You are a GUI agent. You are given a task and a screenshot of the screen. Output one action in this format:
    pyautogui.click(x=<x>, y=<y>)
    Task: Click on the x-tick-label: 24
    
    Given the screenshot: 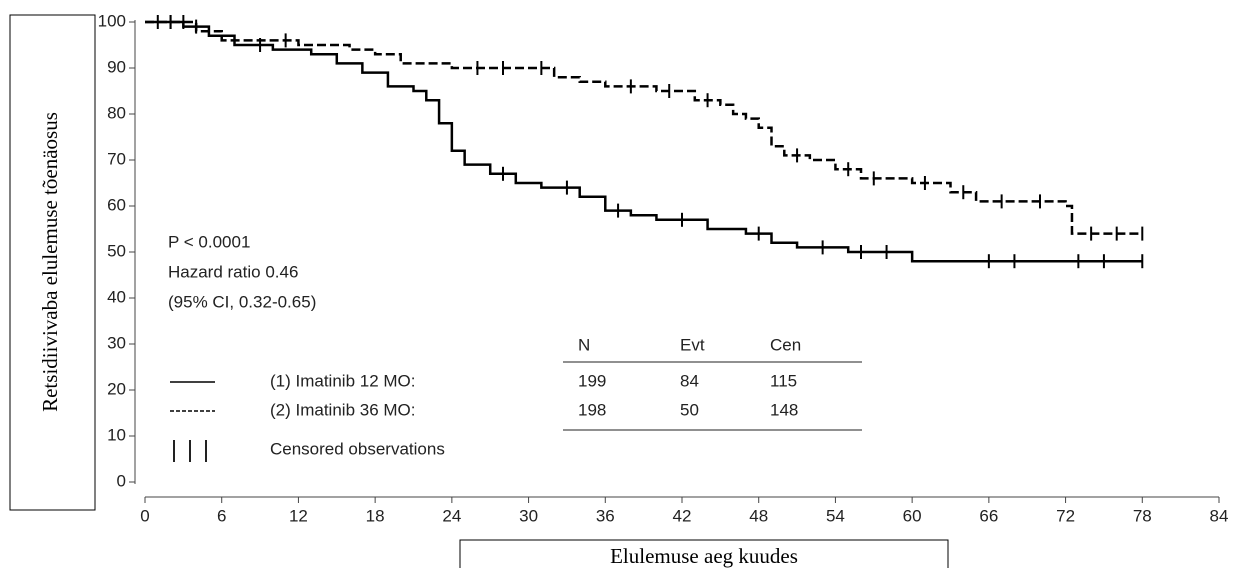 What is the action you would take?
    pyautogui.click(x=451, y=515)
    